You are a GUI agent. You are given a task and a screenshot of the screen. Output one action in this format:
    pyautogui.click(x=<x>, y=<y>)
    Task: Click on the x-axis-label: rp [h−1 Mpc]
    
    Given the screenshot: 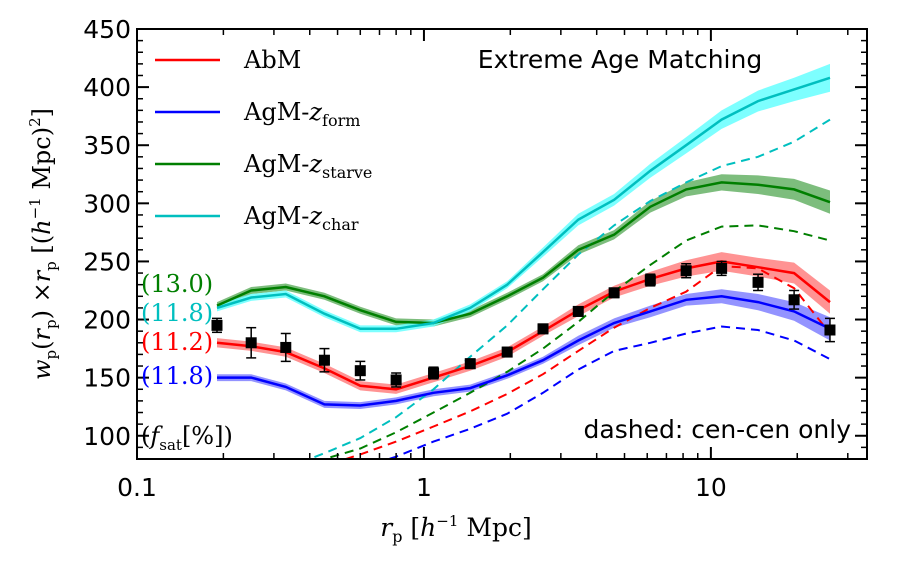 What is the action you would take?
    pyautogui.click(x=455, y=529)
    